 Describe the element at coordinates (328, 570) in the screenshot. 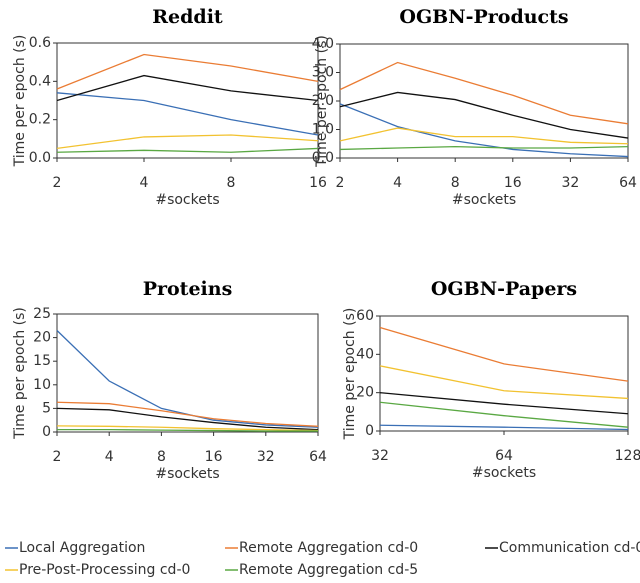

I see `legend-label: Remote Aggregation cd-5` at that location.